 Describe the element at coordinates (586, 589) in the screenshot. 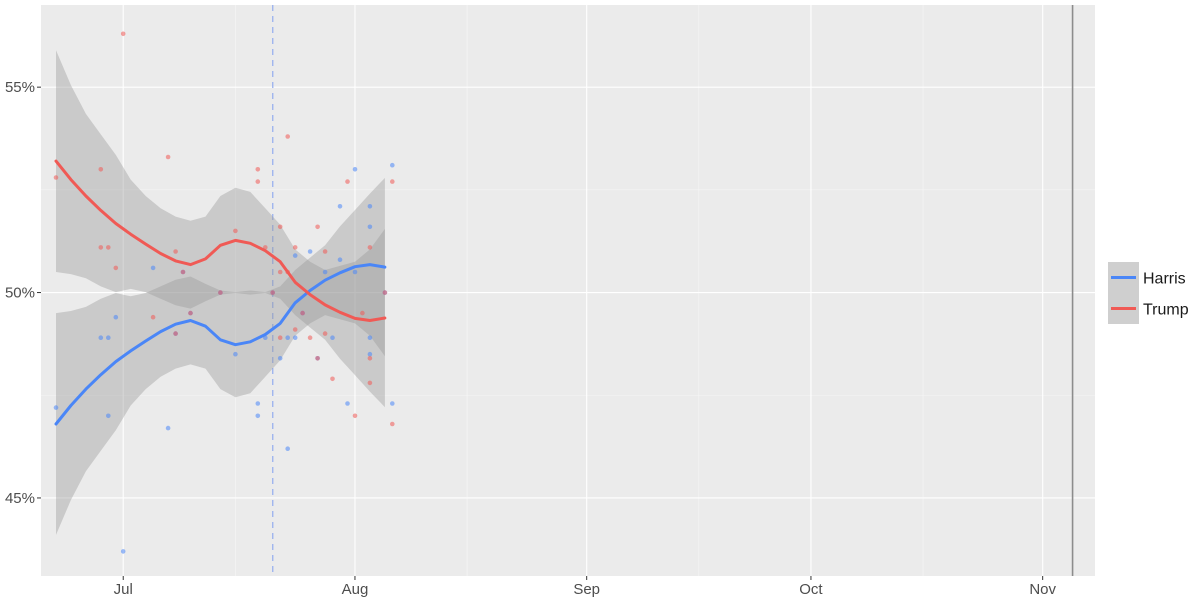

I see `x-tick-label: Sep` at that location.